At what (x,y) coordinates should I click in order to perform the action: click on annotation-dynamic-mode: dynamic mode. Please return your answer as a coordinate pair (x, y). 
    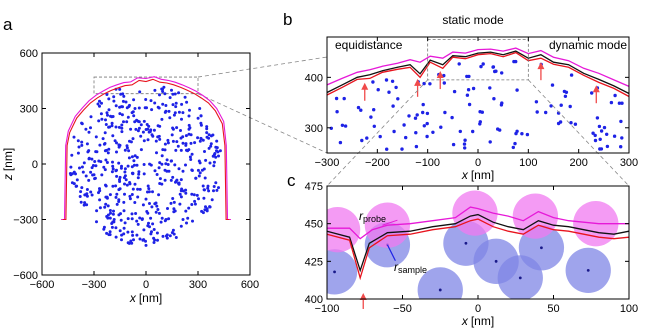
    Looking at the image, I should click on (588, 45).